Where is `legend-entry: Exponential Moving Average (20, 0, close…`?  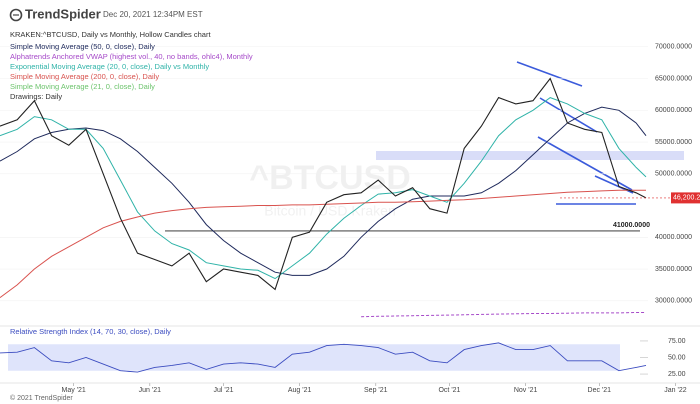 legend-entry: Exponential Moving Average (20, 0, close… is located at coordinates (109, 66).